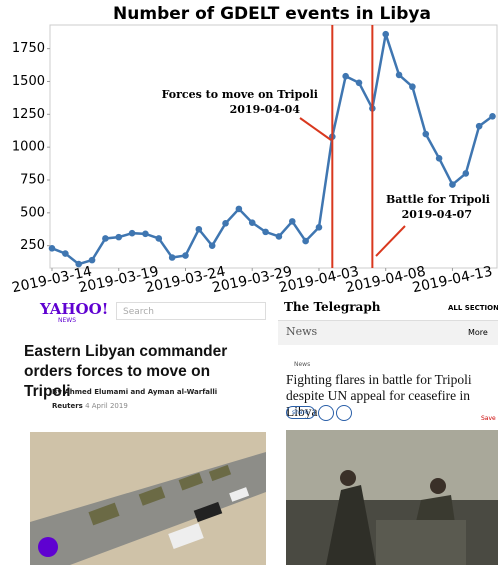  I want to click on nav-bar, so click(388, 332).